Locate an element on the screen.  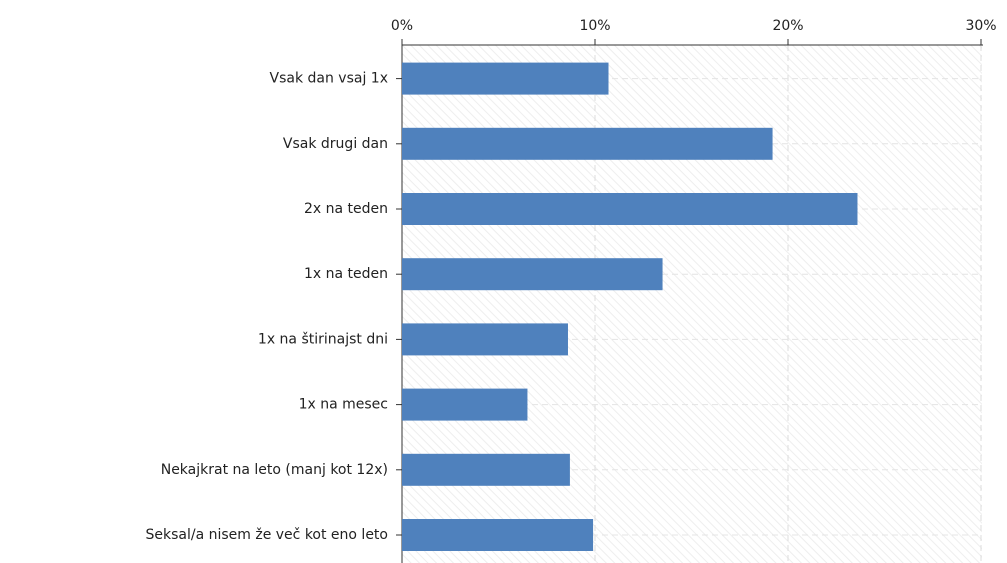
y-tick-label: Vsak dan vsaj 1x is located at coordinates (329, 79).